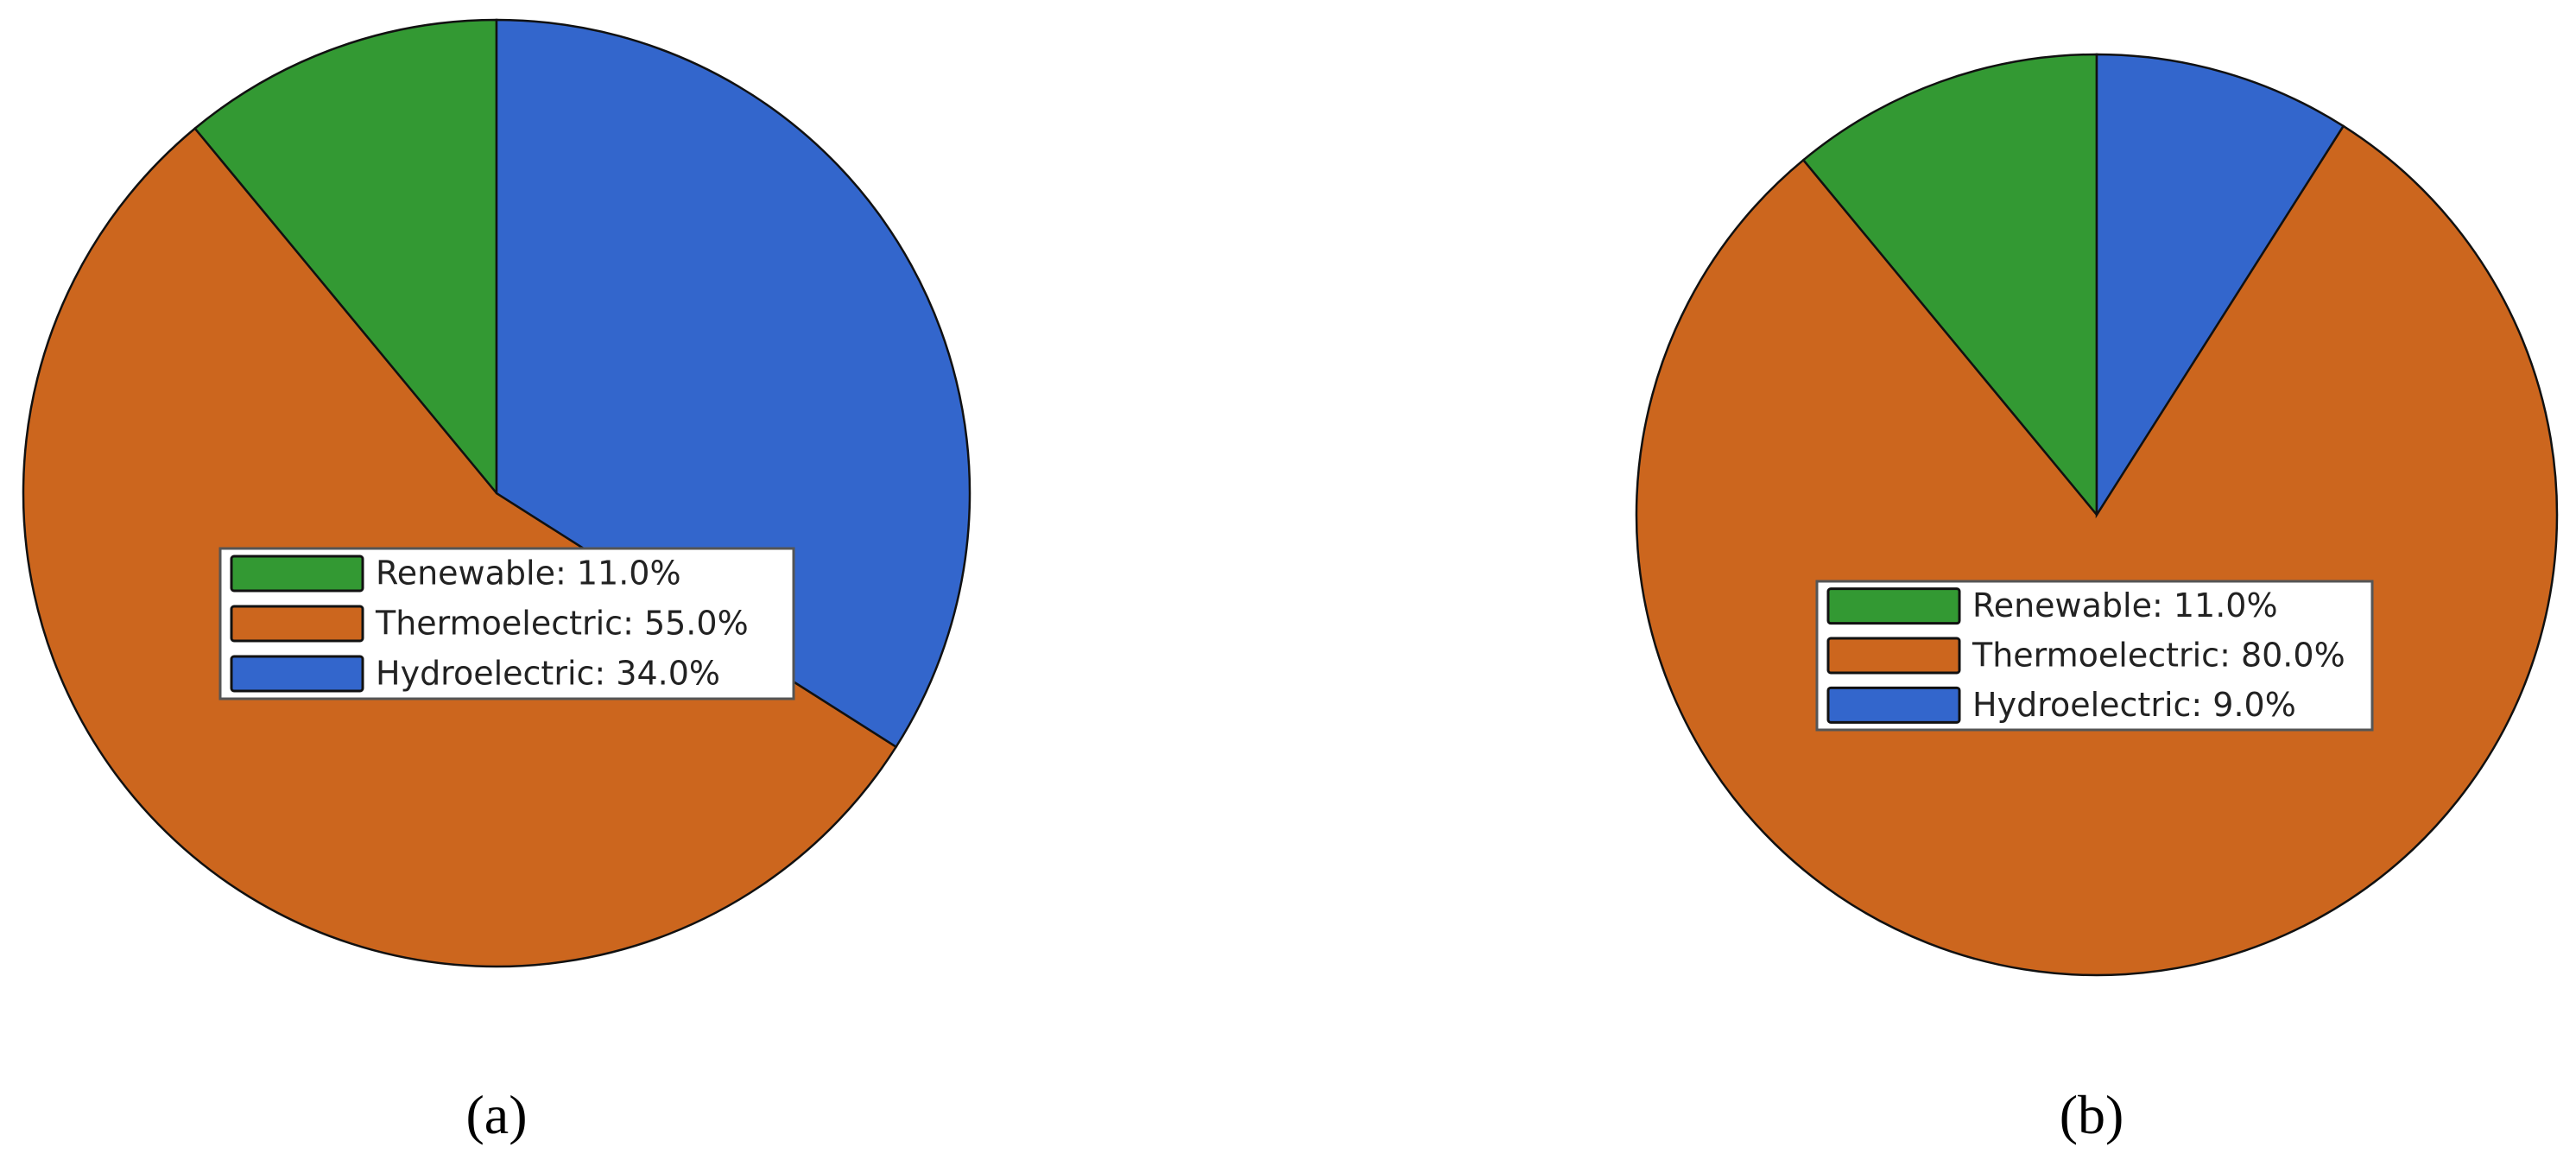 The width and height of the screenshot is (2576, 1160). Describe the element at coordinates (562, 624) in the screenshot. I see `legend-label: Thermoelectric: 55.0%` at that location.